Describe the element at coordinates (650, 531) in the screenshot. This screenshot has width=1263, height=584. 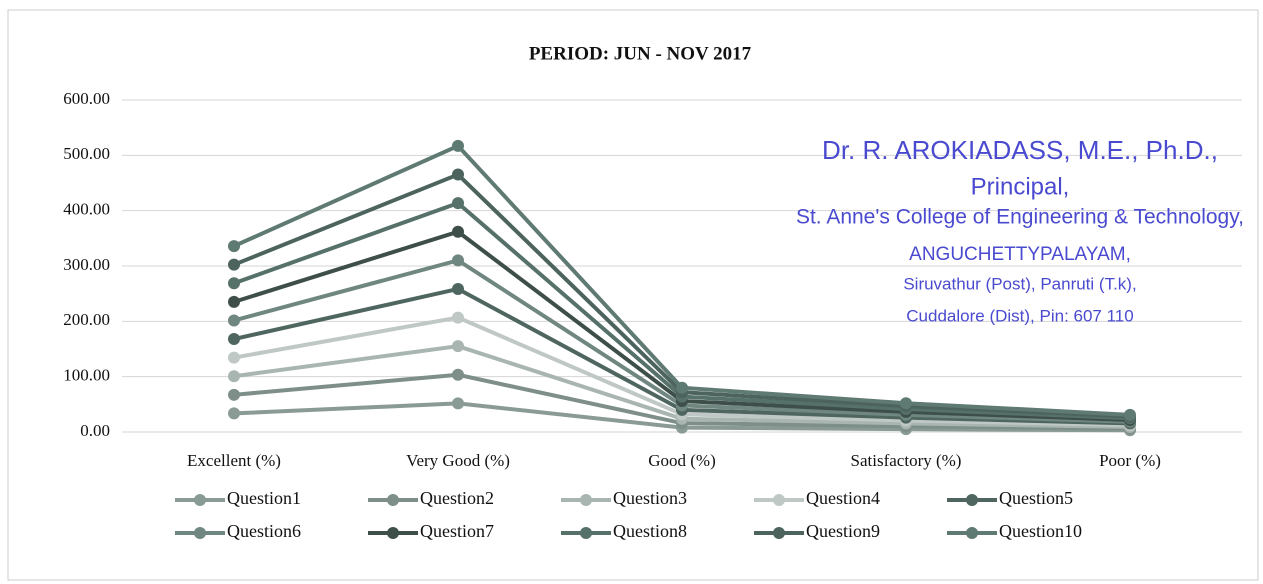
I see `legend-label: Question8` at that location.